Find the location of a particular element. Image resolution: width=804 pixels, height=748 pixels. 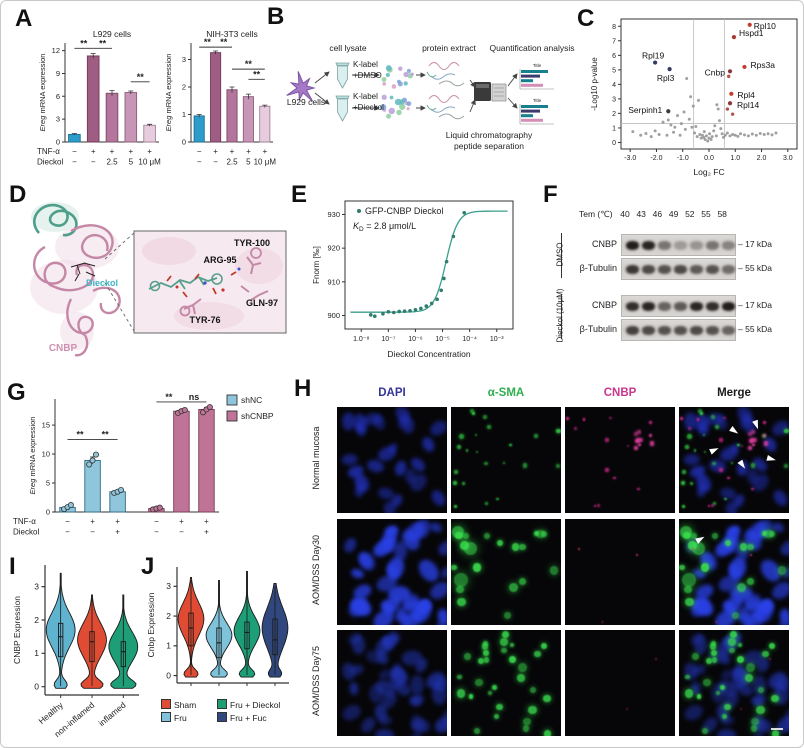

svg-text: Rpl4 is located at coordinates (746, 95).